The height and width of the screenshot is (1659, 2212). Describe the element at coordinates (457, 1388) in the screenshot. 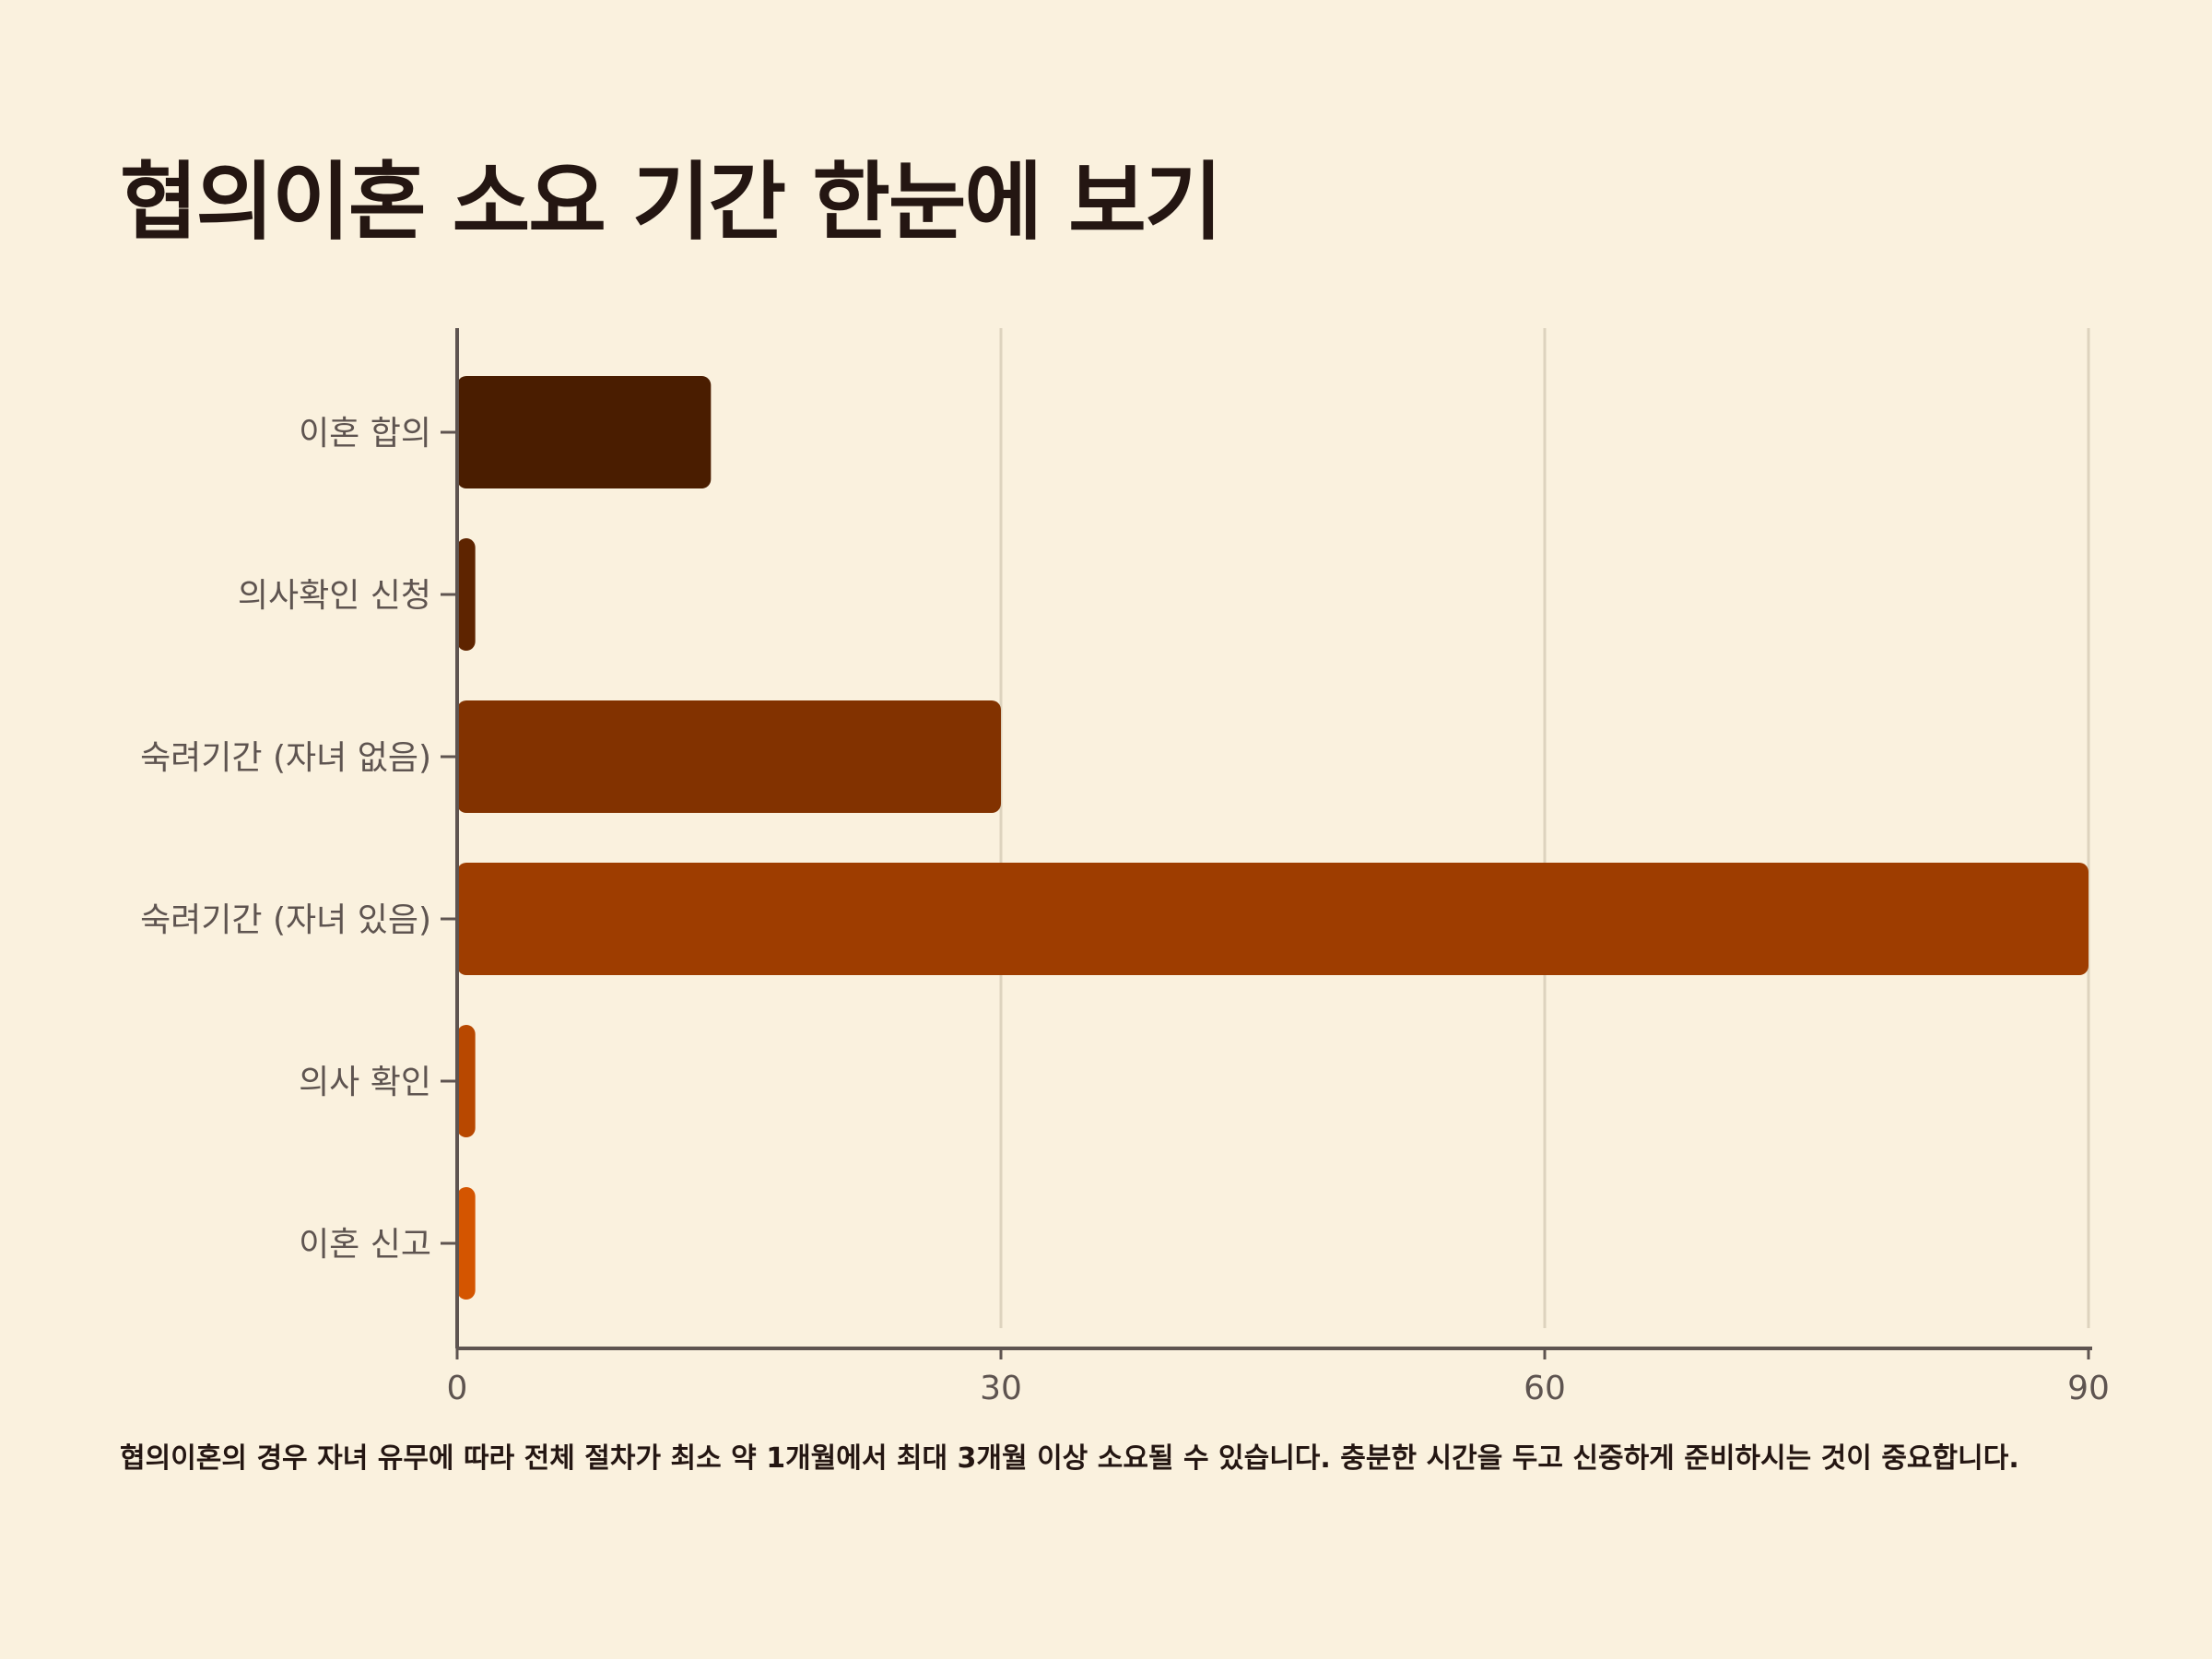

I see `x-tick-label: 0` at that location.